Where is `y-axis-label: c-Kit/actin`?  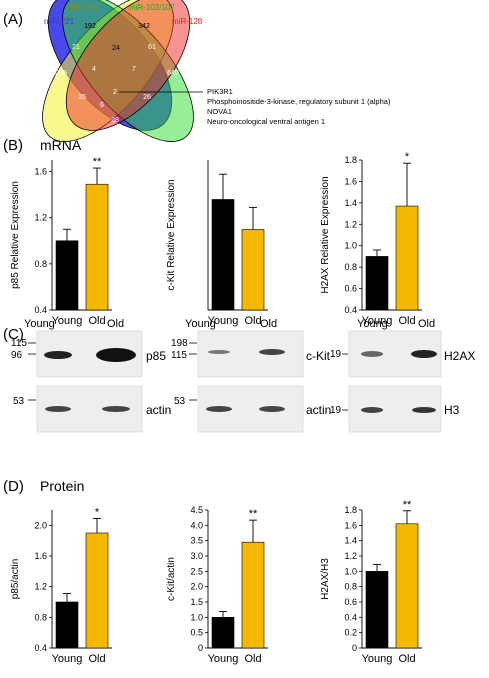
y-axis-label: c-Kit/actin is located at coordinates (171, 579).